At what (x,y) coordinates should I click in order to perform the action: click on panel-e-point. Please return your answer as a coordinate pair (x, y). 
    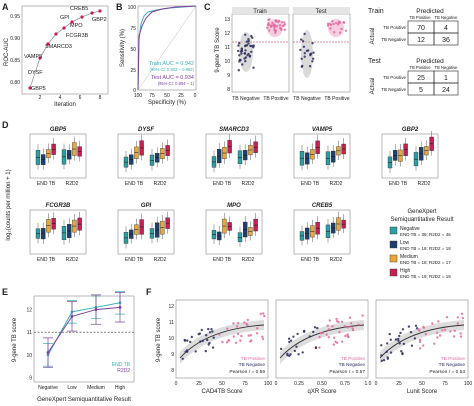
    Looking at the image, I should click on (120, 307).